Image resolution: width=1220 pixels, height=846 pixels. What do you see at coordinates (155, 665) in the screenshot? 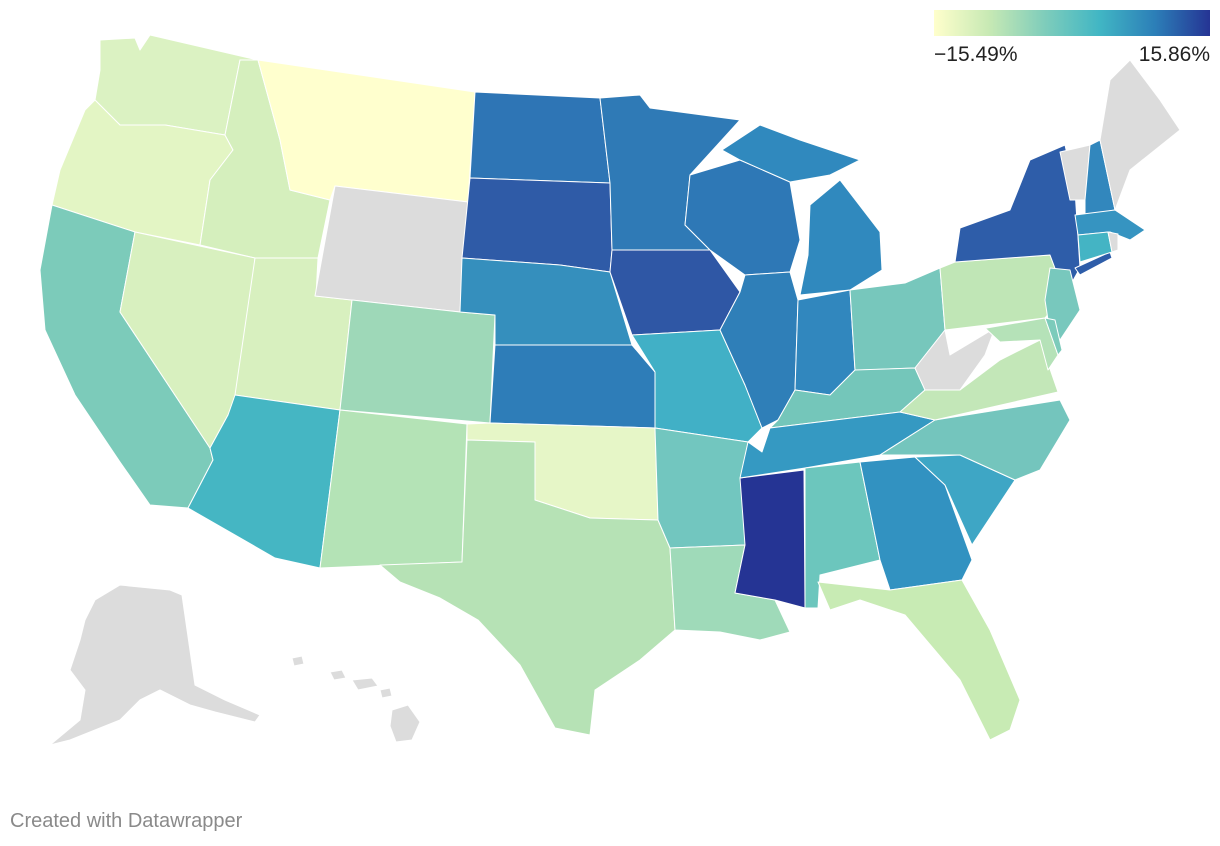
I see `state-ak` at bounding box center [155, 665].